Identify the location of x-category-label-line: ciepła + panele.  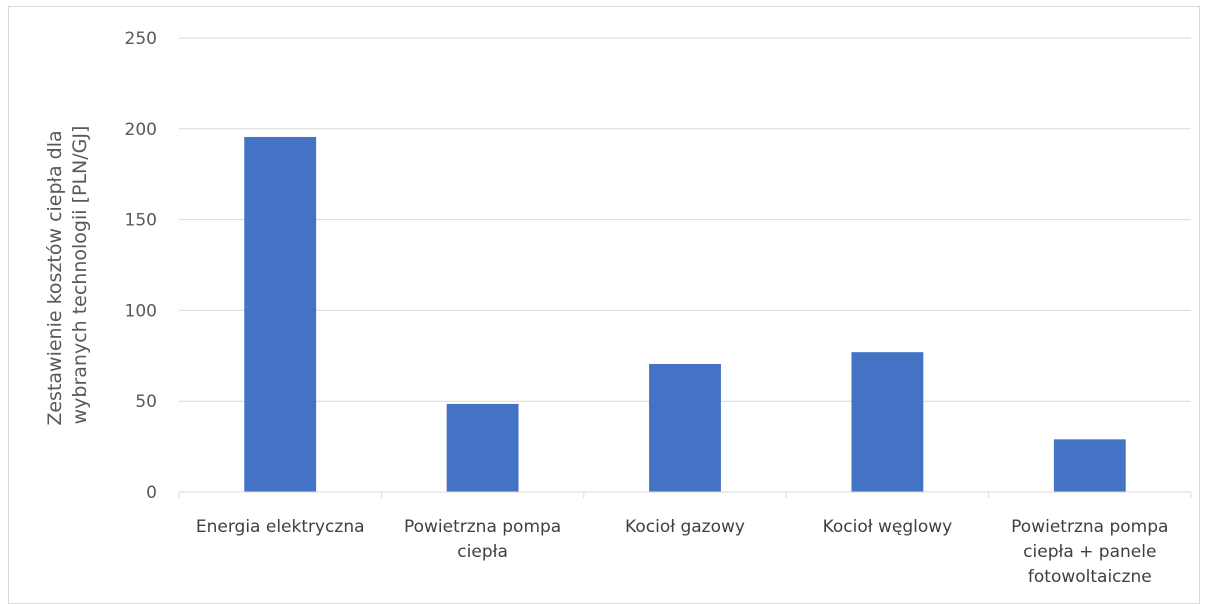
(1089, 552).